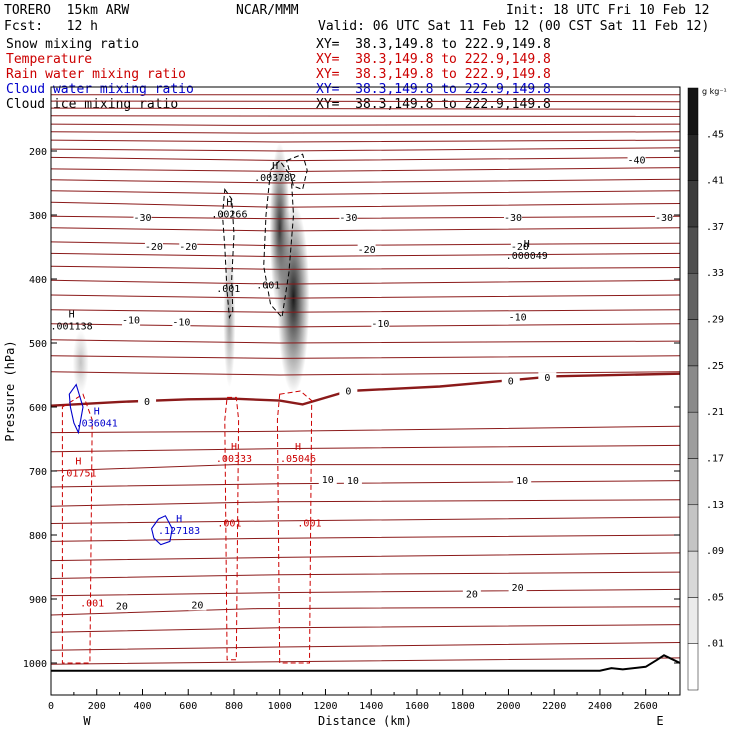  What do you see at coordinates (234, 706) in the screenshot?
I see `x-tick-label: 800` at bounding box center [234, 706].